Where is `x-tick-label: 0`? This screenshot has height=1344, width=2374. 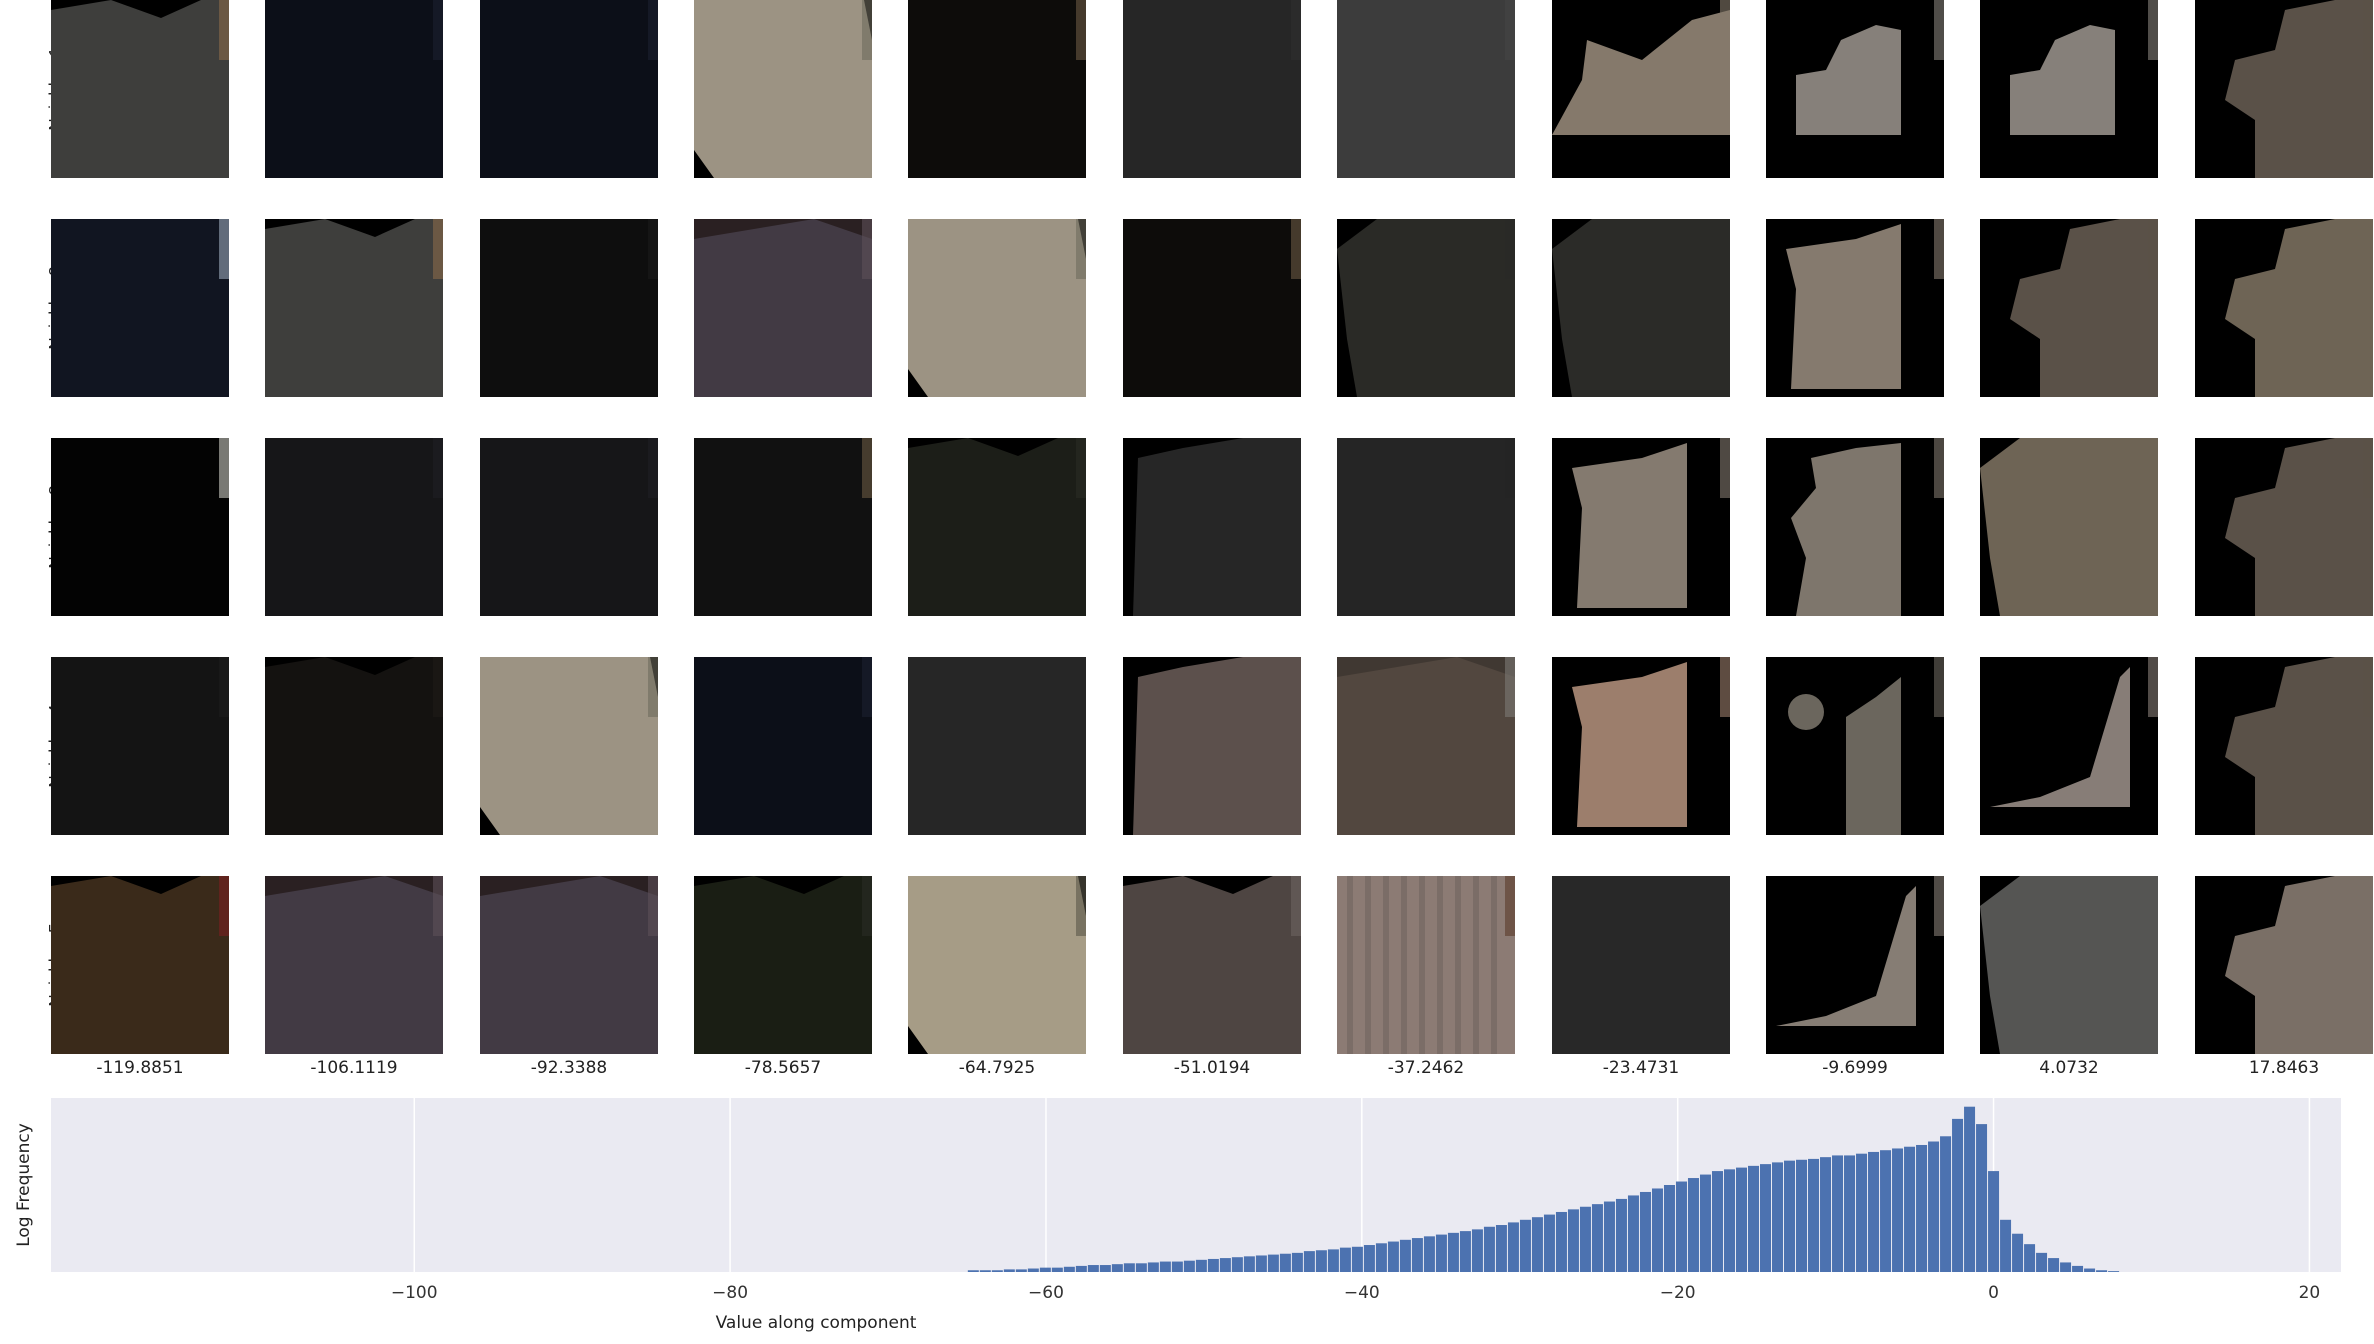
x-tick-label: 0 is located at coordinates (1993, 1293).